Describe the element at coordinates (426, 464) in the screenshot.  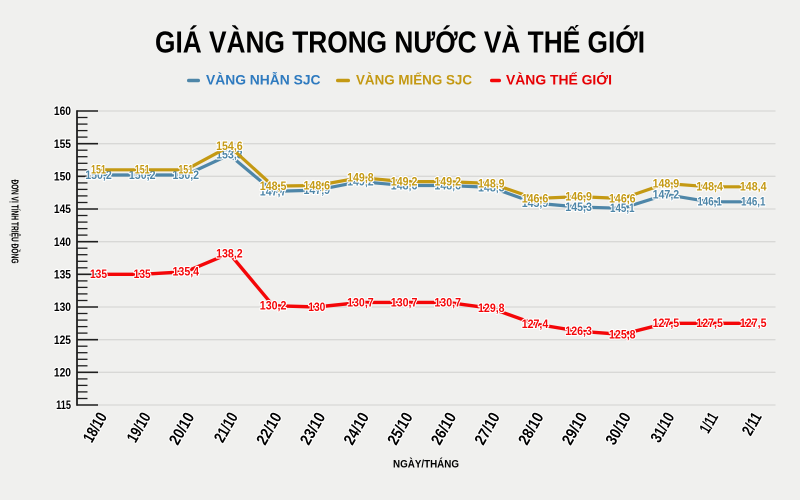
I see `svg-text: NGÀY/THÁNG` at that location.